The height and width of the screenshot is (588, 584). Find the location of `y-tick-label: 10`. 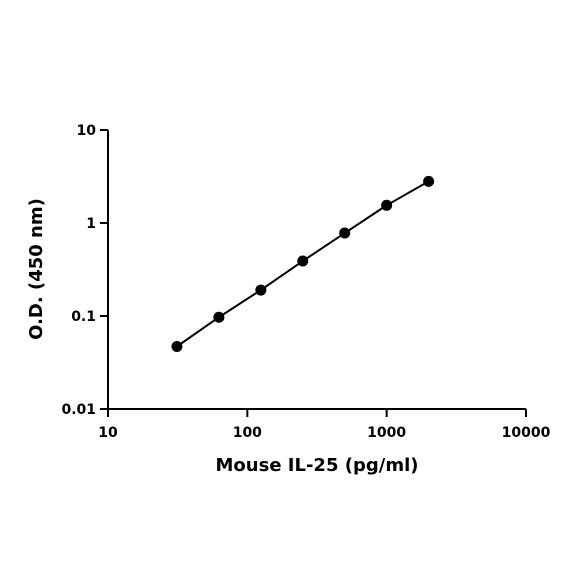

y-tick-label: 10 is located at coordinates (87, 131).